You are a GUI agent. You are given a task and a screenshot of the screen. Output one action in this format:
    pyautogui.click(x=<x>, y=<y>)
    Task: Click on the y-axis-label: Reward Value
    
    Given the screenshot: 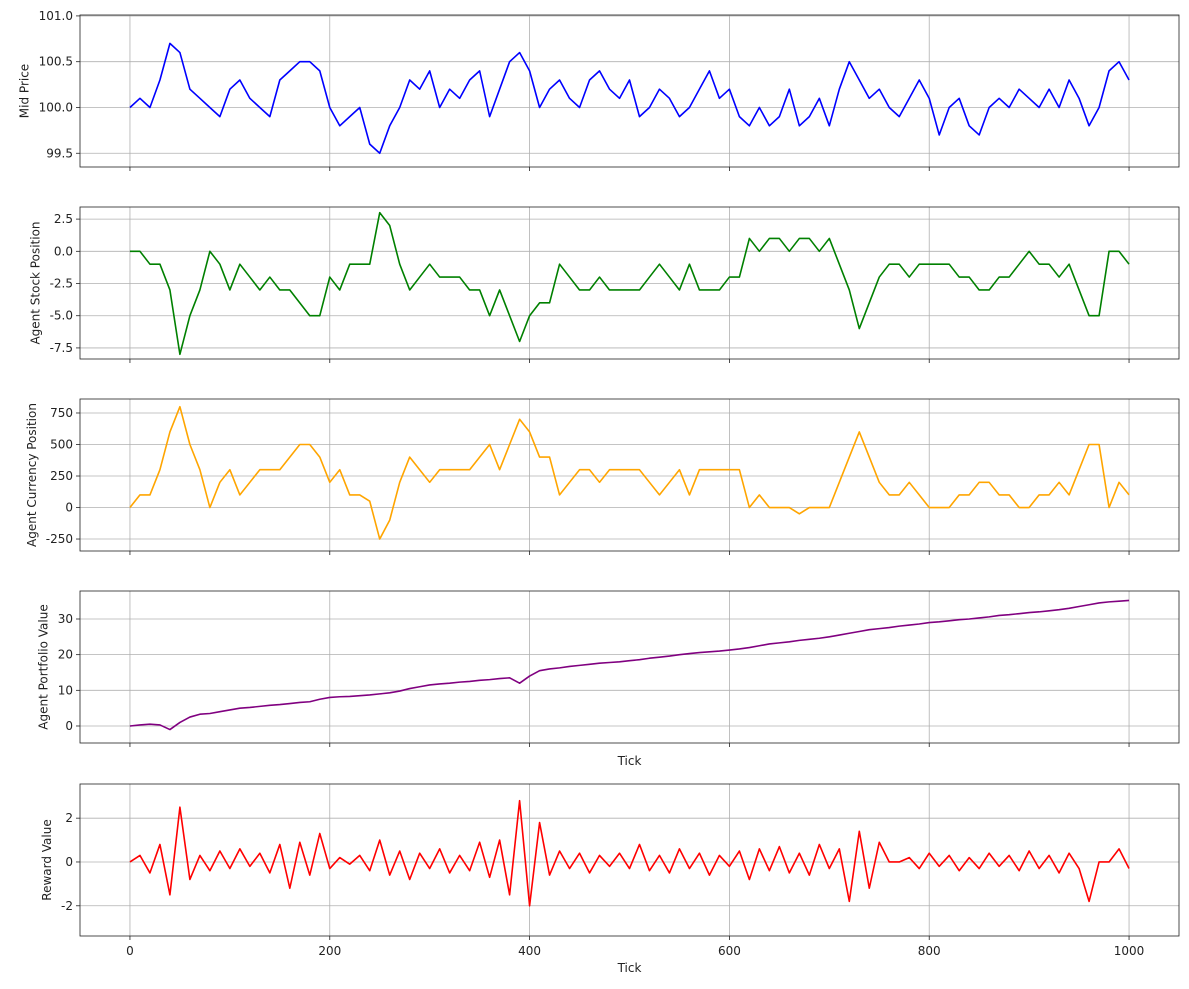 What is the action you would take?
    pyautogui.click(x=47, y=859)
    